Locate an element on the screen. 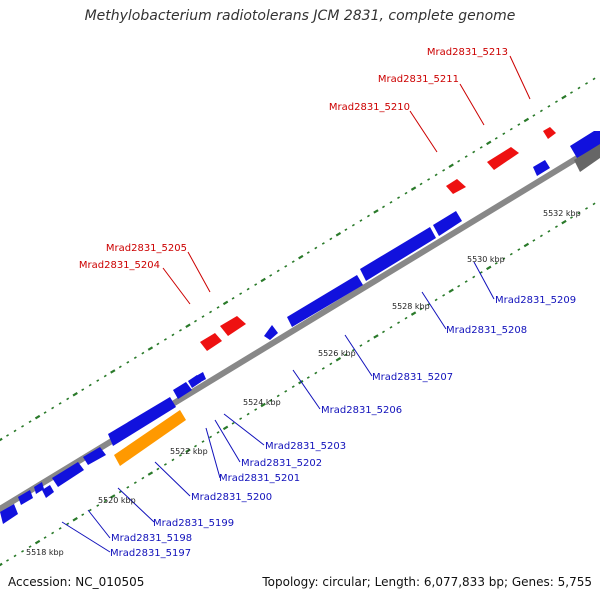  scale-label: 5530 kbp is located at coordinates (486, 259).